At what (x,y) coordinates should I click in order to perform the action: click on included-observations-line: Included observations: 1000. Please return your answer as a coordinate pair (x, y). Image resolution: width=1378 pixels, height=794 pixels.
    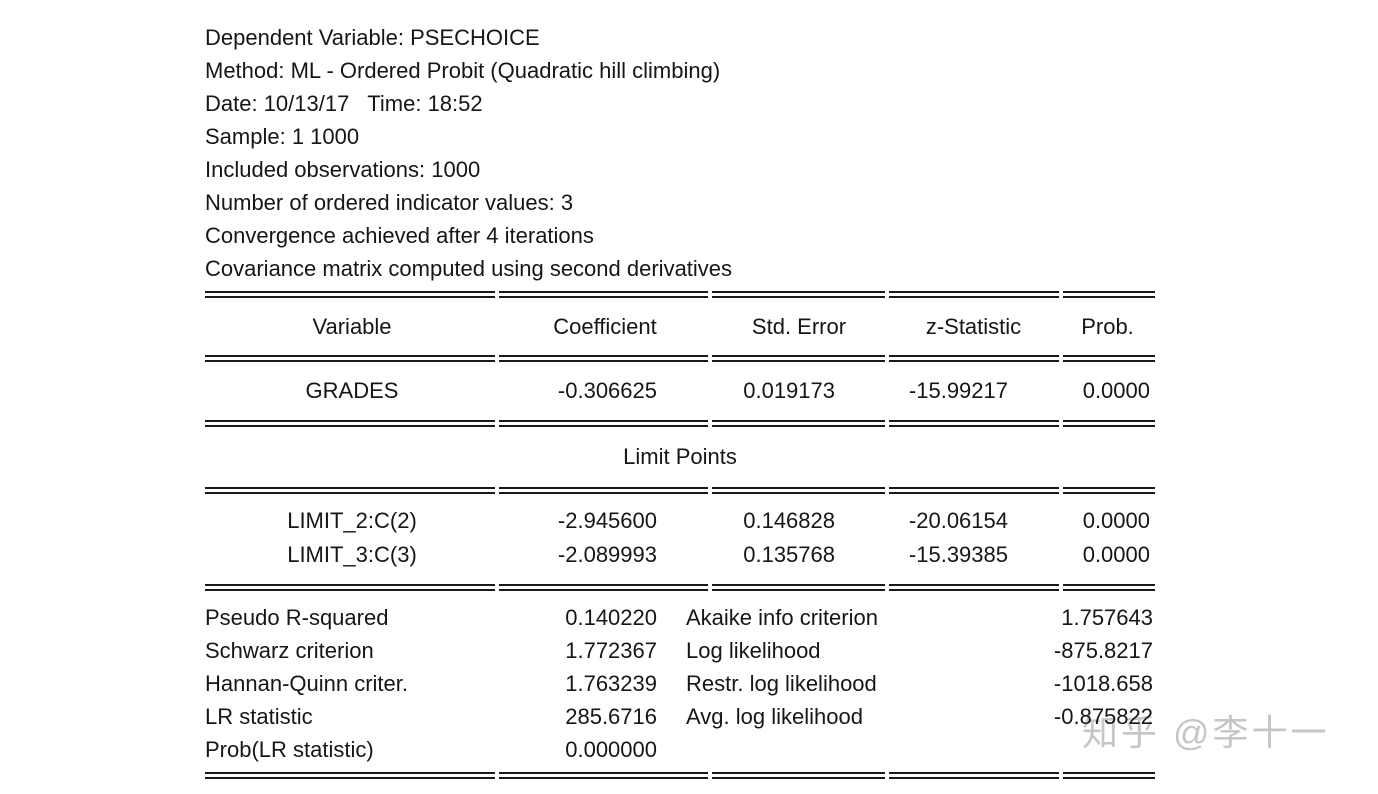
    Looking at the image, I should click on (343, 169).